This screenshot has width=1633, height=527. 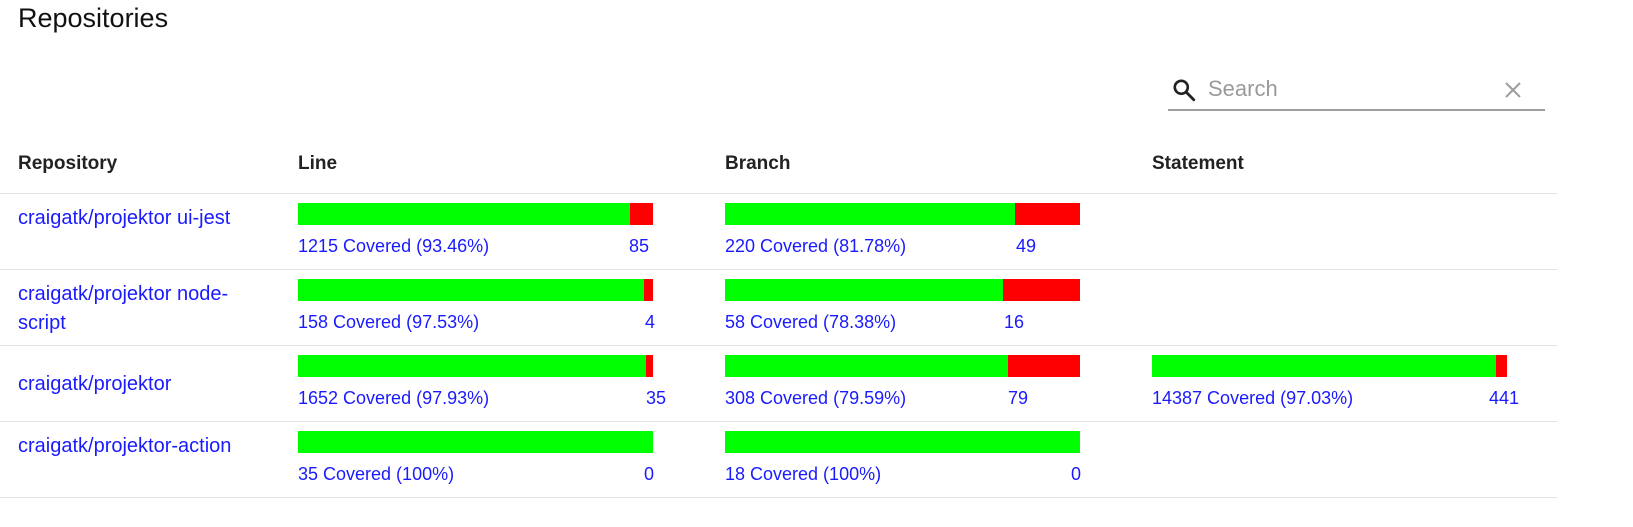 What do you see at coordinates (816, 398) in the screenshot?
I see `covered-count-label: 308 Covered (79.59%)` at bounding box center [816, 398].